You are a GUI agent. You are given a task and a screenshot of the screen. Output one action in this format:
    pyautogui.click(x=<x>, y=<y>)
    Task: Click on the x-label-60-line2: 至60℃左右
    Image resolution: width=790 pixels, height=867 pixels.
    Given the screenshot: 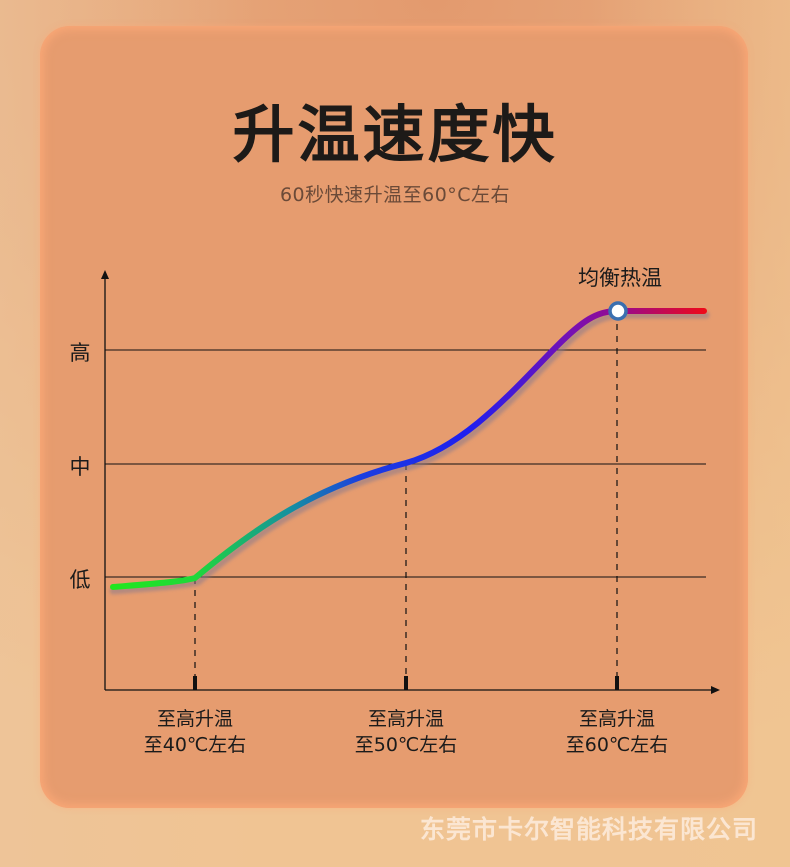 What is the action you would take?
    pyautogui.click(x=617, y=745)
    